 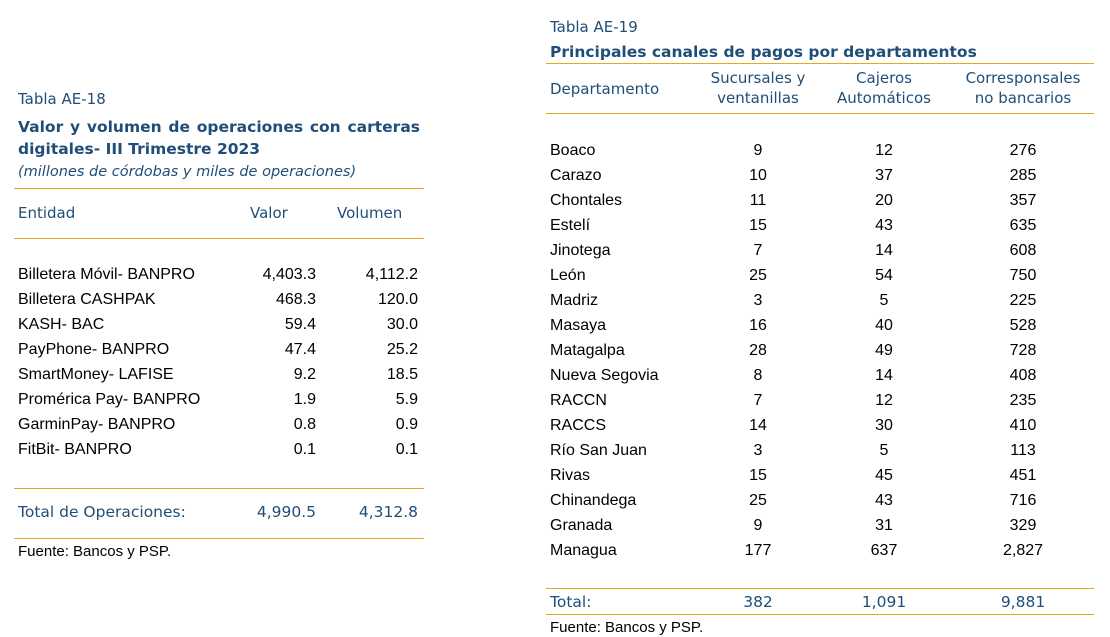 I want to click on volume-cell: 0.9, so click(x=406, y=424).